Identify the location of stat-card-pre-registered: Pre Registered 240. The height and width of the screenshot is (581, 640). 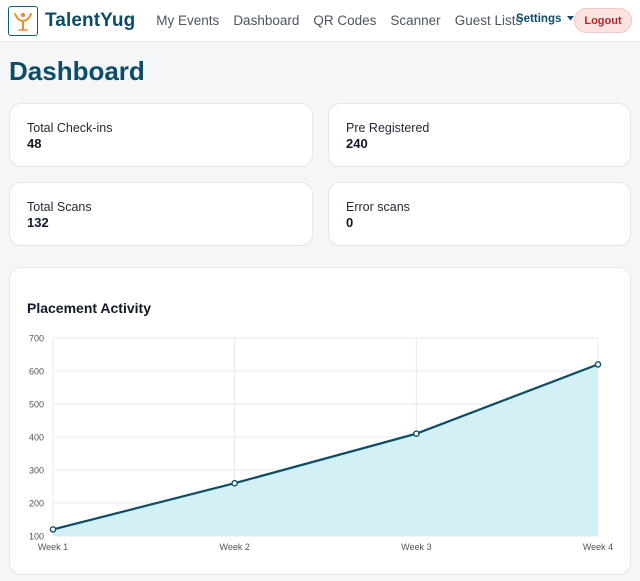
(479, 135).